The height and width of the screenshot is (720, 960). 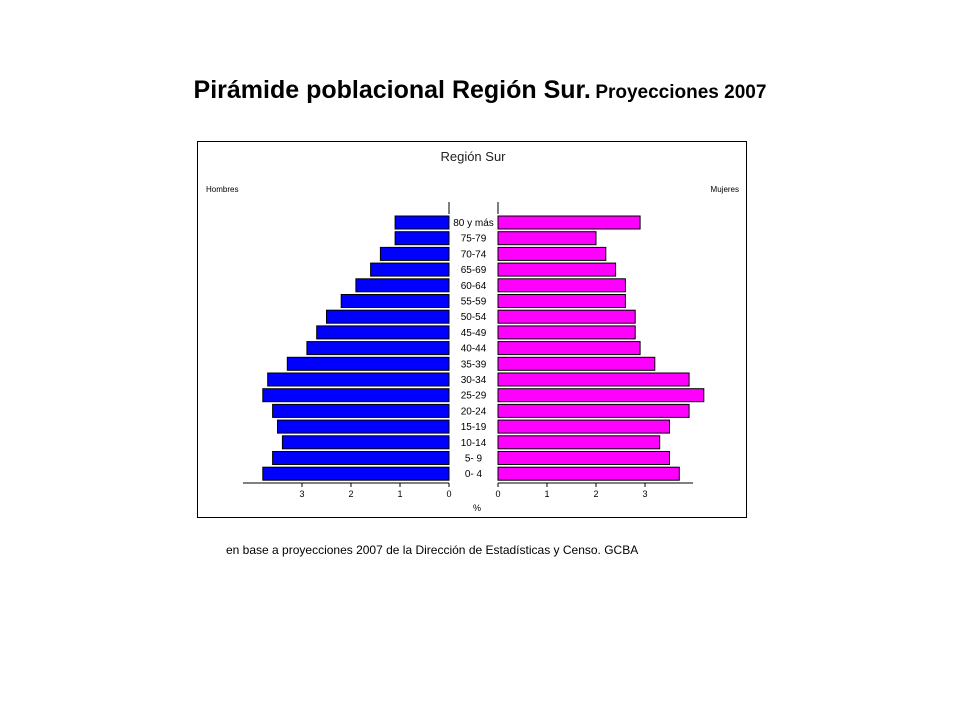 I want to click on x-tick-label-right: 2, so click(x=595, y=494).